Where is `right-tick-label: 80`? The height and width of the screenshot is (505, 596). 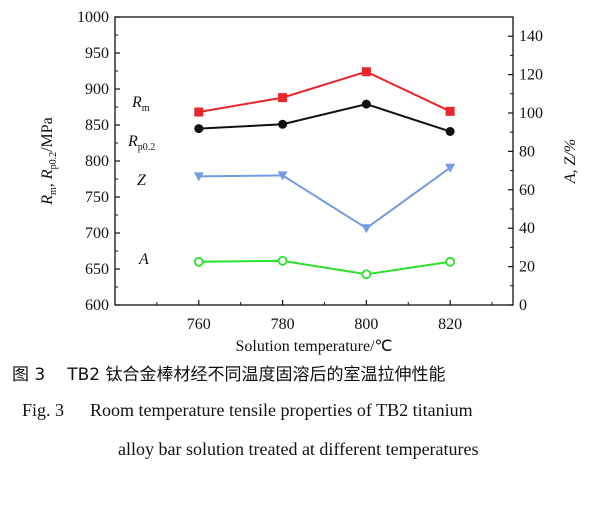
right-tick-label: 80 is located at coordinates (527, 151).